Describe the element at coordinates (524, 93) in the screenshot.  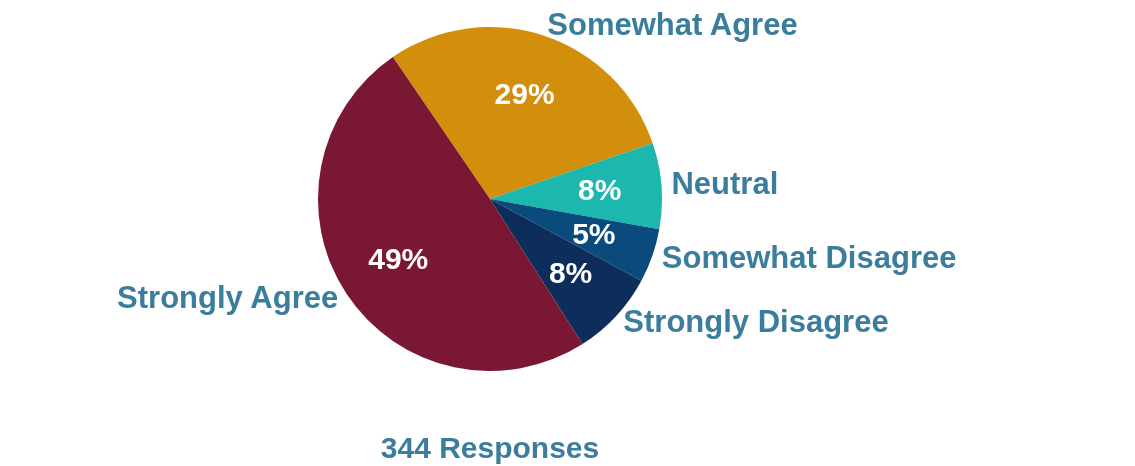
I see `data-label: 29%` at that location.